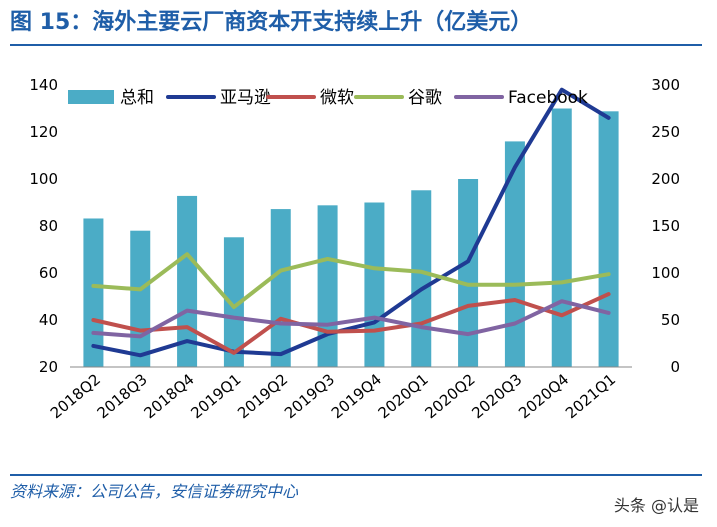 The width and height of the screenshot is (717, 527). What do you see at coordinates (48, 367) in the screenshot?
I see `left-tick-label: 20` at bounding box center [48, 367].